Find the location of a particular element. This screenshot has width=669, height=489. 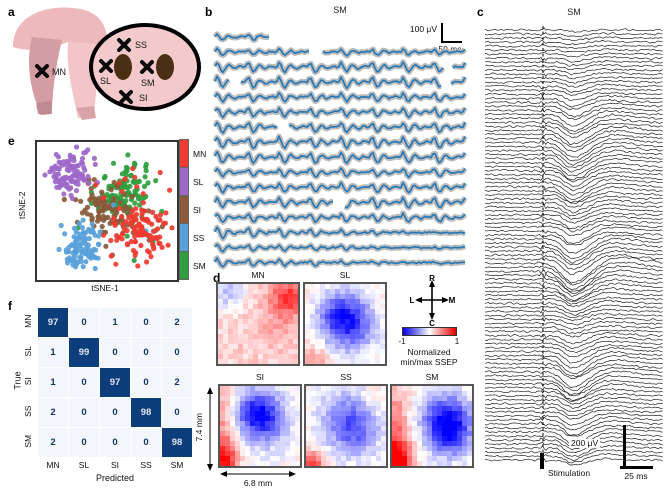

width-dimension-arrow-icon is located at coordinates (258, 474).